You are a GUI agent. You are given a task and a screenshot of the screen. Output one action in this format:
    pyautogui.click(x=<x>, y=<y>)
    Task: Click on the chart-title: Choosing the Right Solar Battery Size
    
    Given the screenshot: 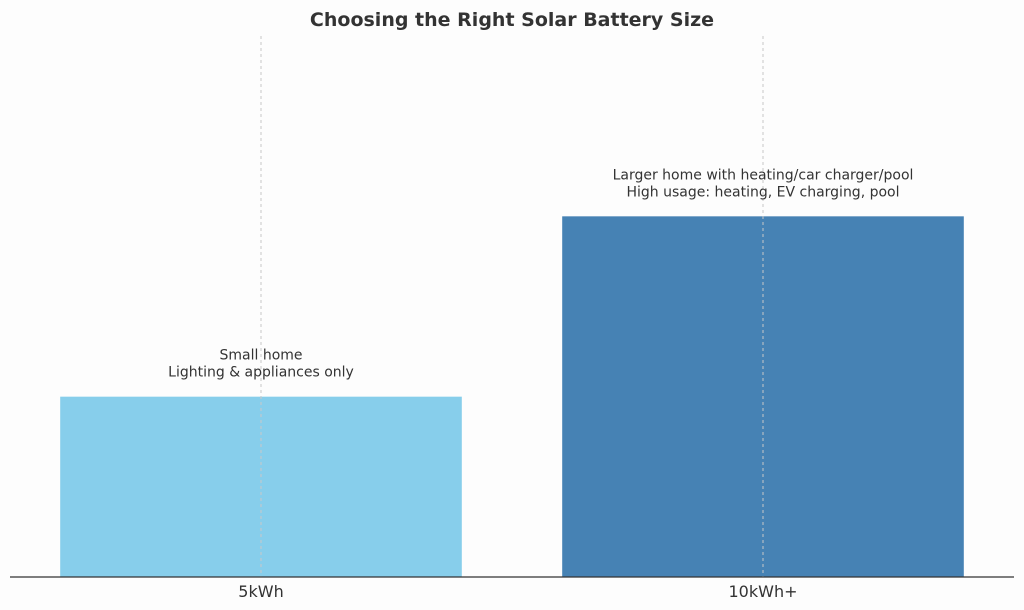 What is the action you would take?
    pyautogui.click(x=512, y=20)
    